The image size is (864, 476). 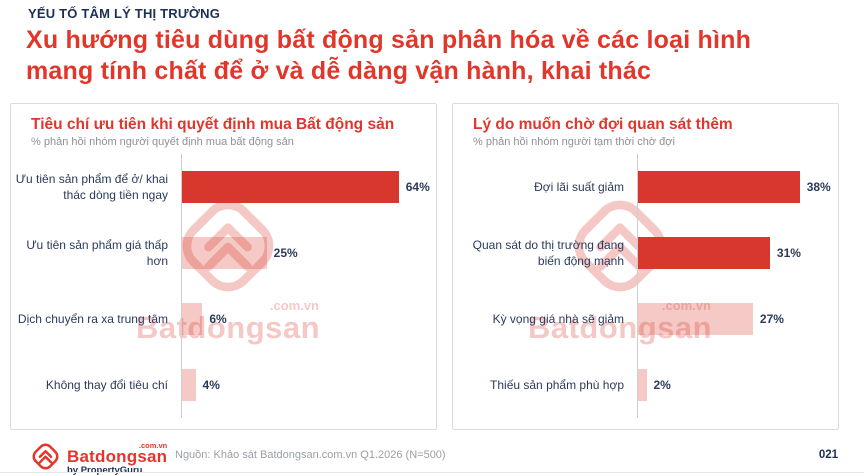 What do you see at coordinates (432, 472) in the screenshot?
I see `bottom-divider` at bounding box center [432, 472].